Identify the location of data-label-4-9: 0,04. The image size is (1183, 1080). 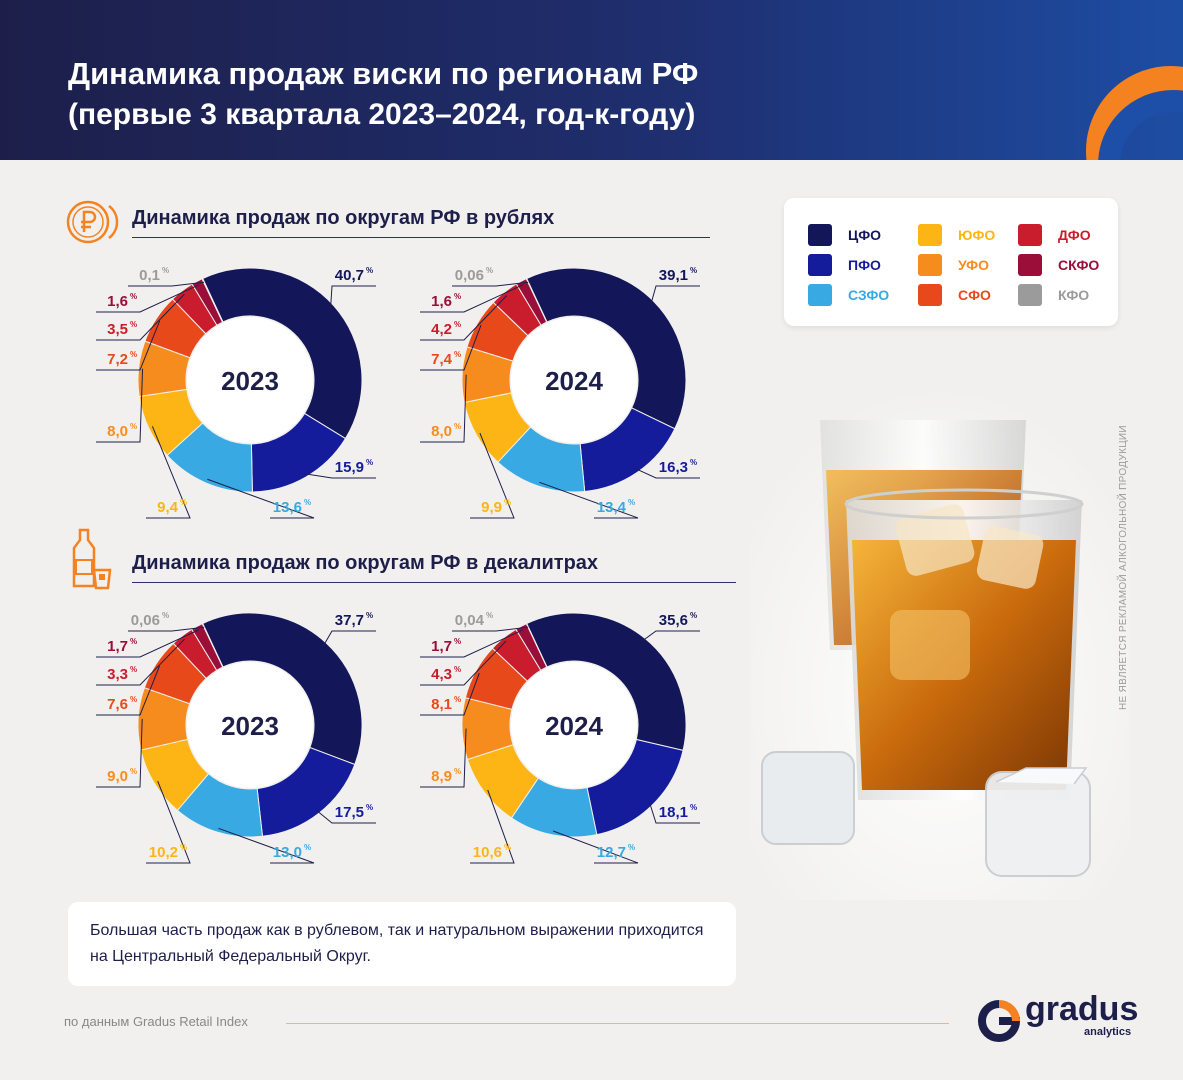
(470, 620).